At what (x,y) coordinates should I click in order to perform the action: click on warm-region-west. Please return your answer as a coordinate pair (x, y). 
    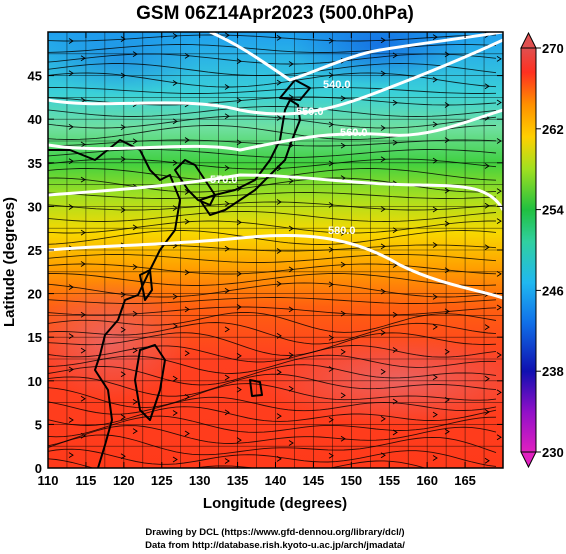
    Looking at the image, I should click on (119, 340).